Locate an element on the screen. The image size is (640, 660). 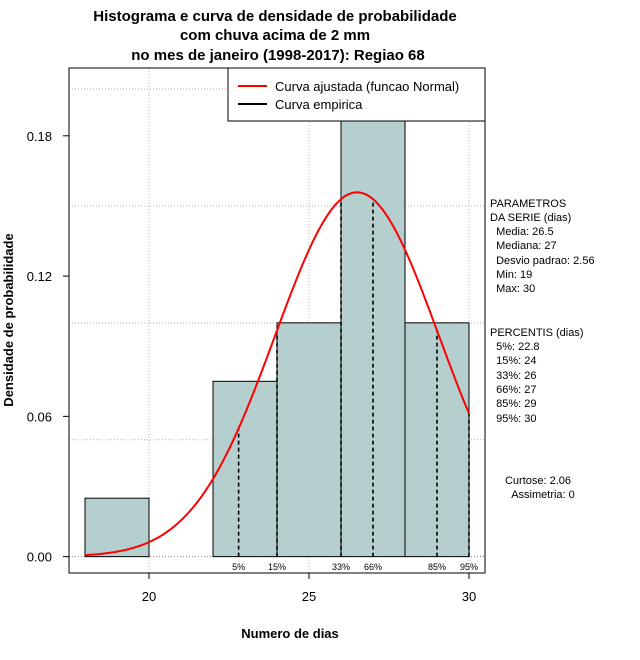
assimetria-text: Assimetria: 0 is located at coordinates (543, 495).